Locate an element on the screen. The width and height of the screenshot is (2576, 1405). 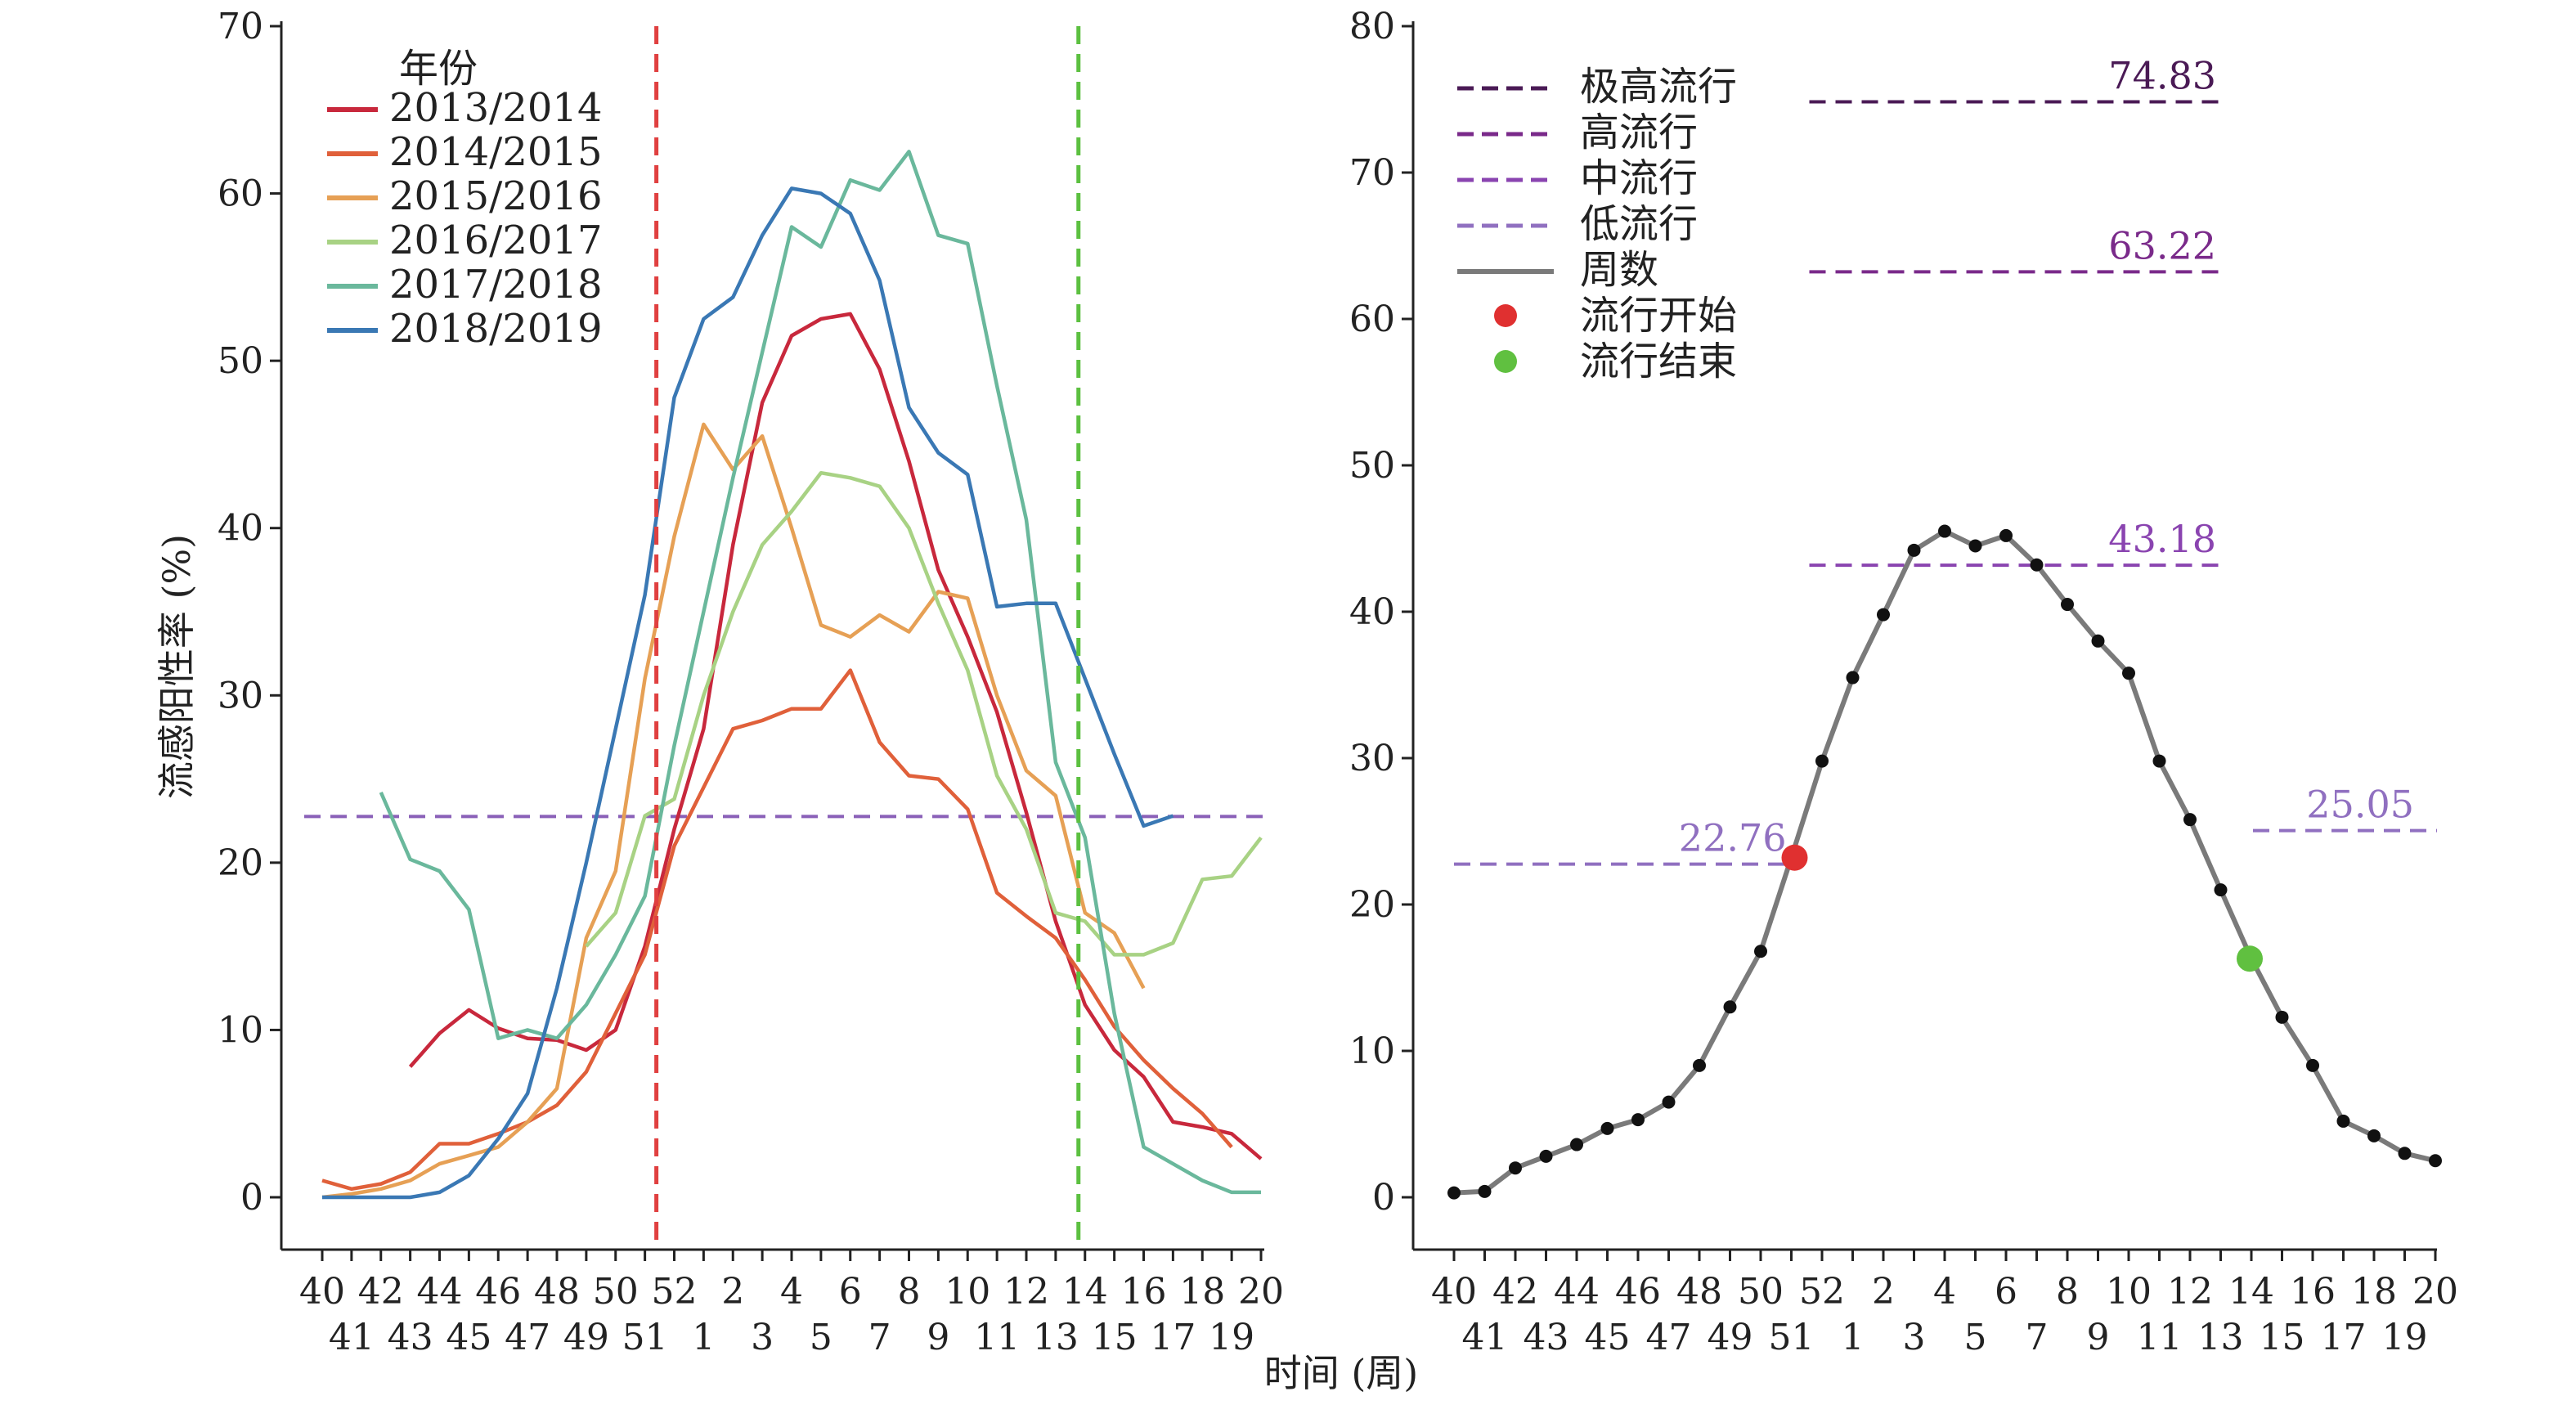
left-x-tick-label: 14 is located at coordinates (1085, 1292).